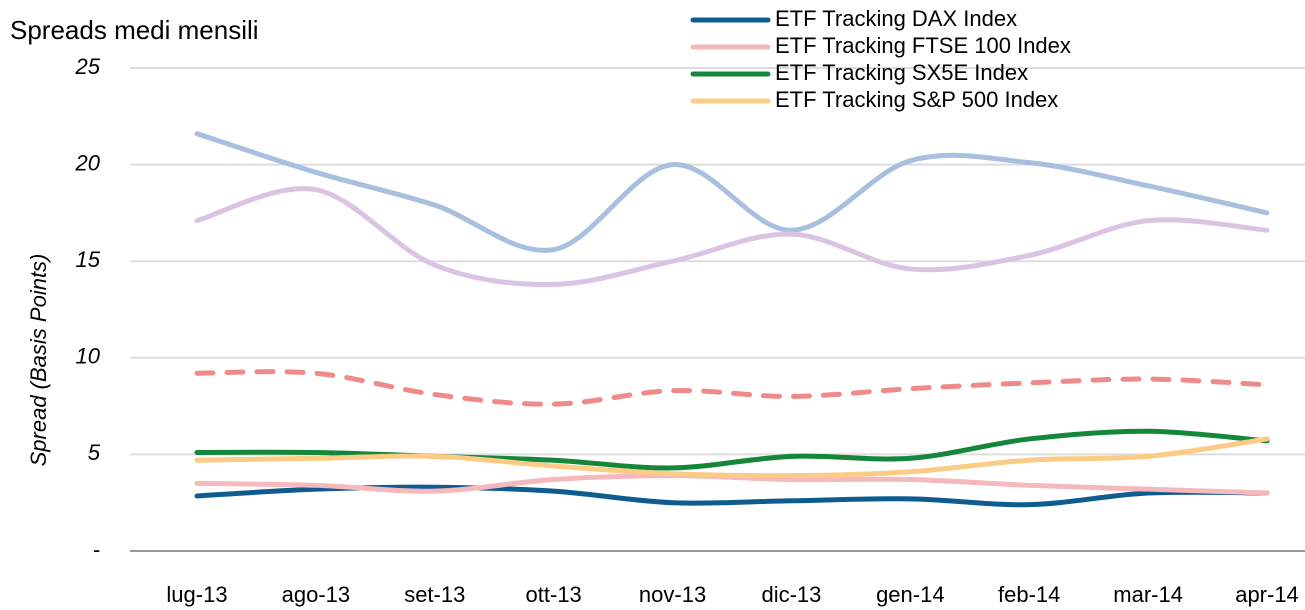 The height and width of the screenshot is (610, 1305). What do you see at coordinates (88, 259) in the screenshot?
I see `y-tick-label: 15` at bounding box center [88, 259].